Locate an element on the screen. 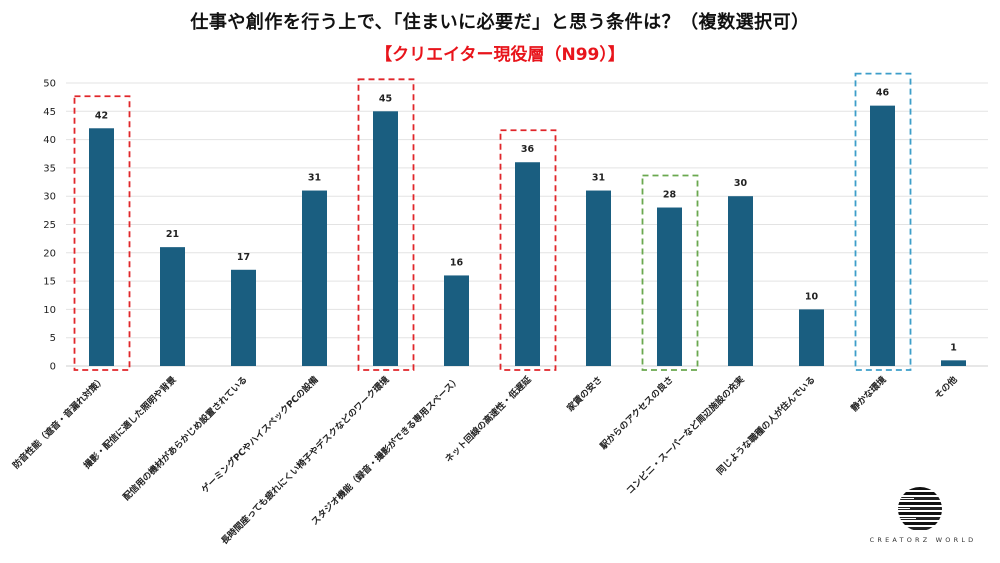 The height and width of the screenshot is (563, 1000). y-tick-label: 30 is located at coordinates (49, 197).